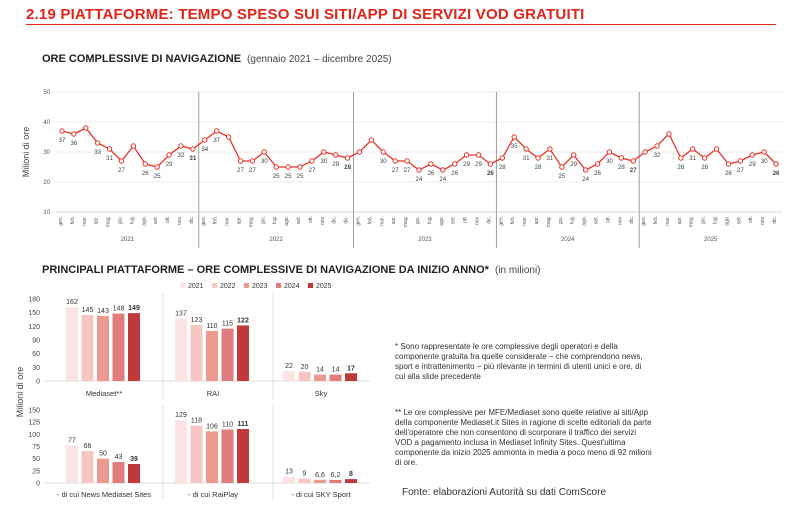  I want to click on bar-bottom-bar-value-label: 50, so click(103, 454).